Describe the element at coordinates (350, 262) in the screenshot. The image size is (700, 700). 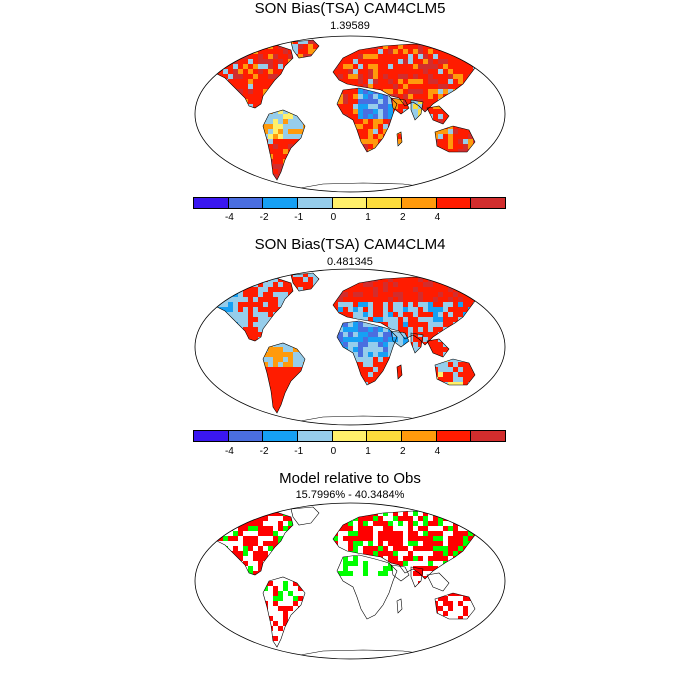
I see `panel-2-subtitle: 0.481345` at that location.